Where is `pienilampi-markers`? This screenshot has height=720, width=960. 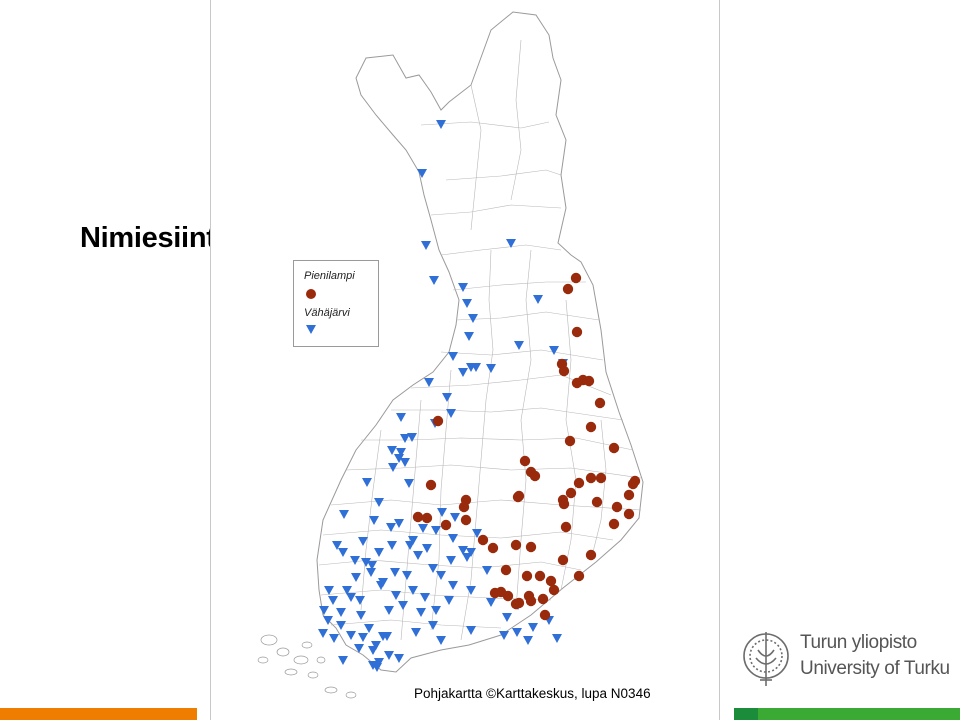 pienilampi-markers is located at coordinates (526, 446).